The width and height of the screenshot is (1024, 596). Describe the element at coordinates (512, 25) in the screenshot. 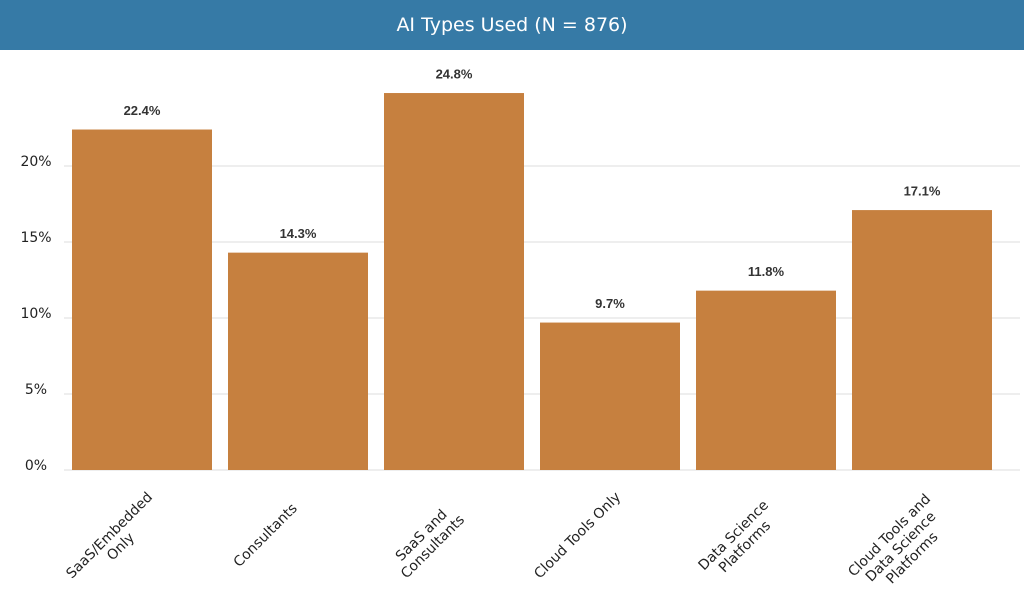

I see `chart-title: AI Types Used (N = 876)` at that location.